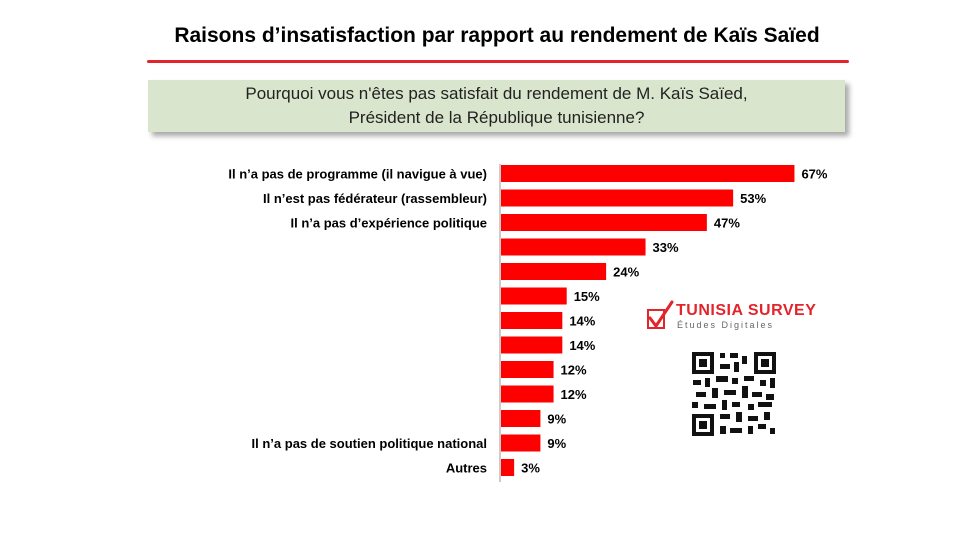 The height and width of the screenshot is (540, 960). I want to click on logo-name: TUNISIA SURVEY, so click(746, 310).